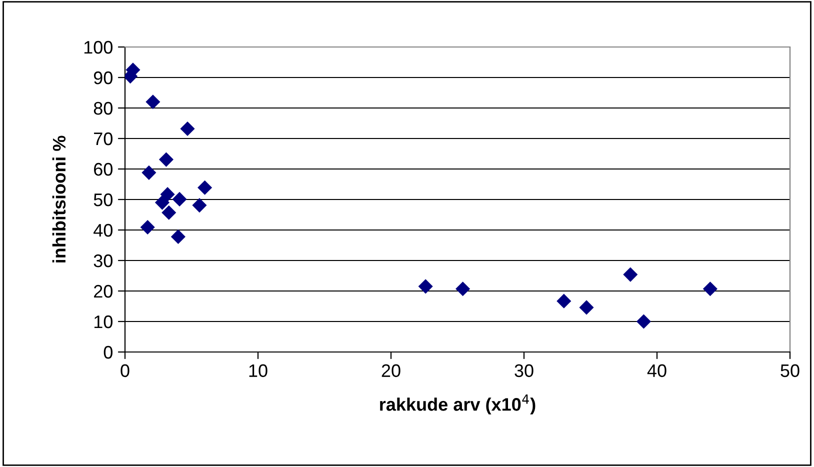 This screenshot has height=467, width=814. Describe the element at coordinates (103, 291) in the screenshot. I see `y-tick-label: 20` at that location.